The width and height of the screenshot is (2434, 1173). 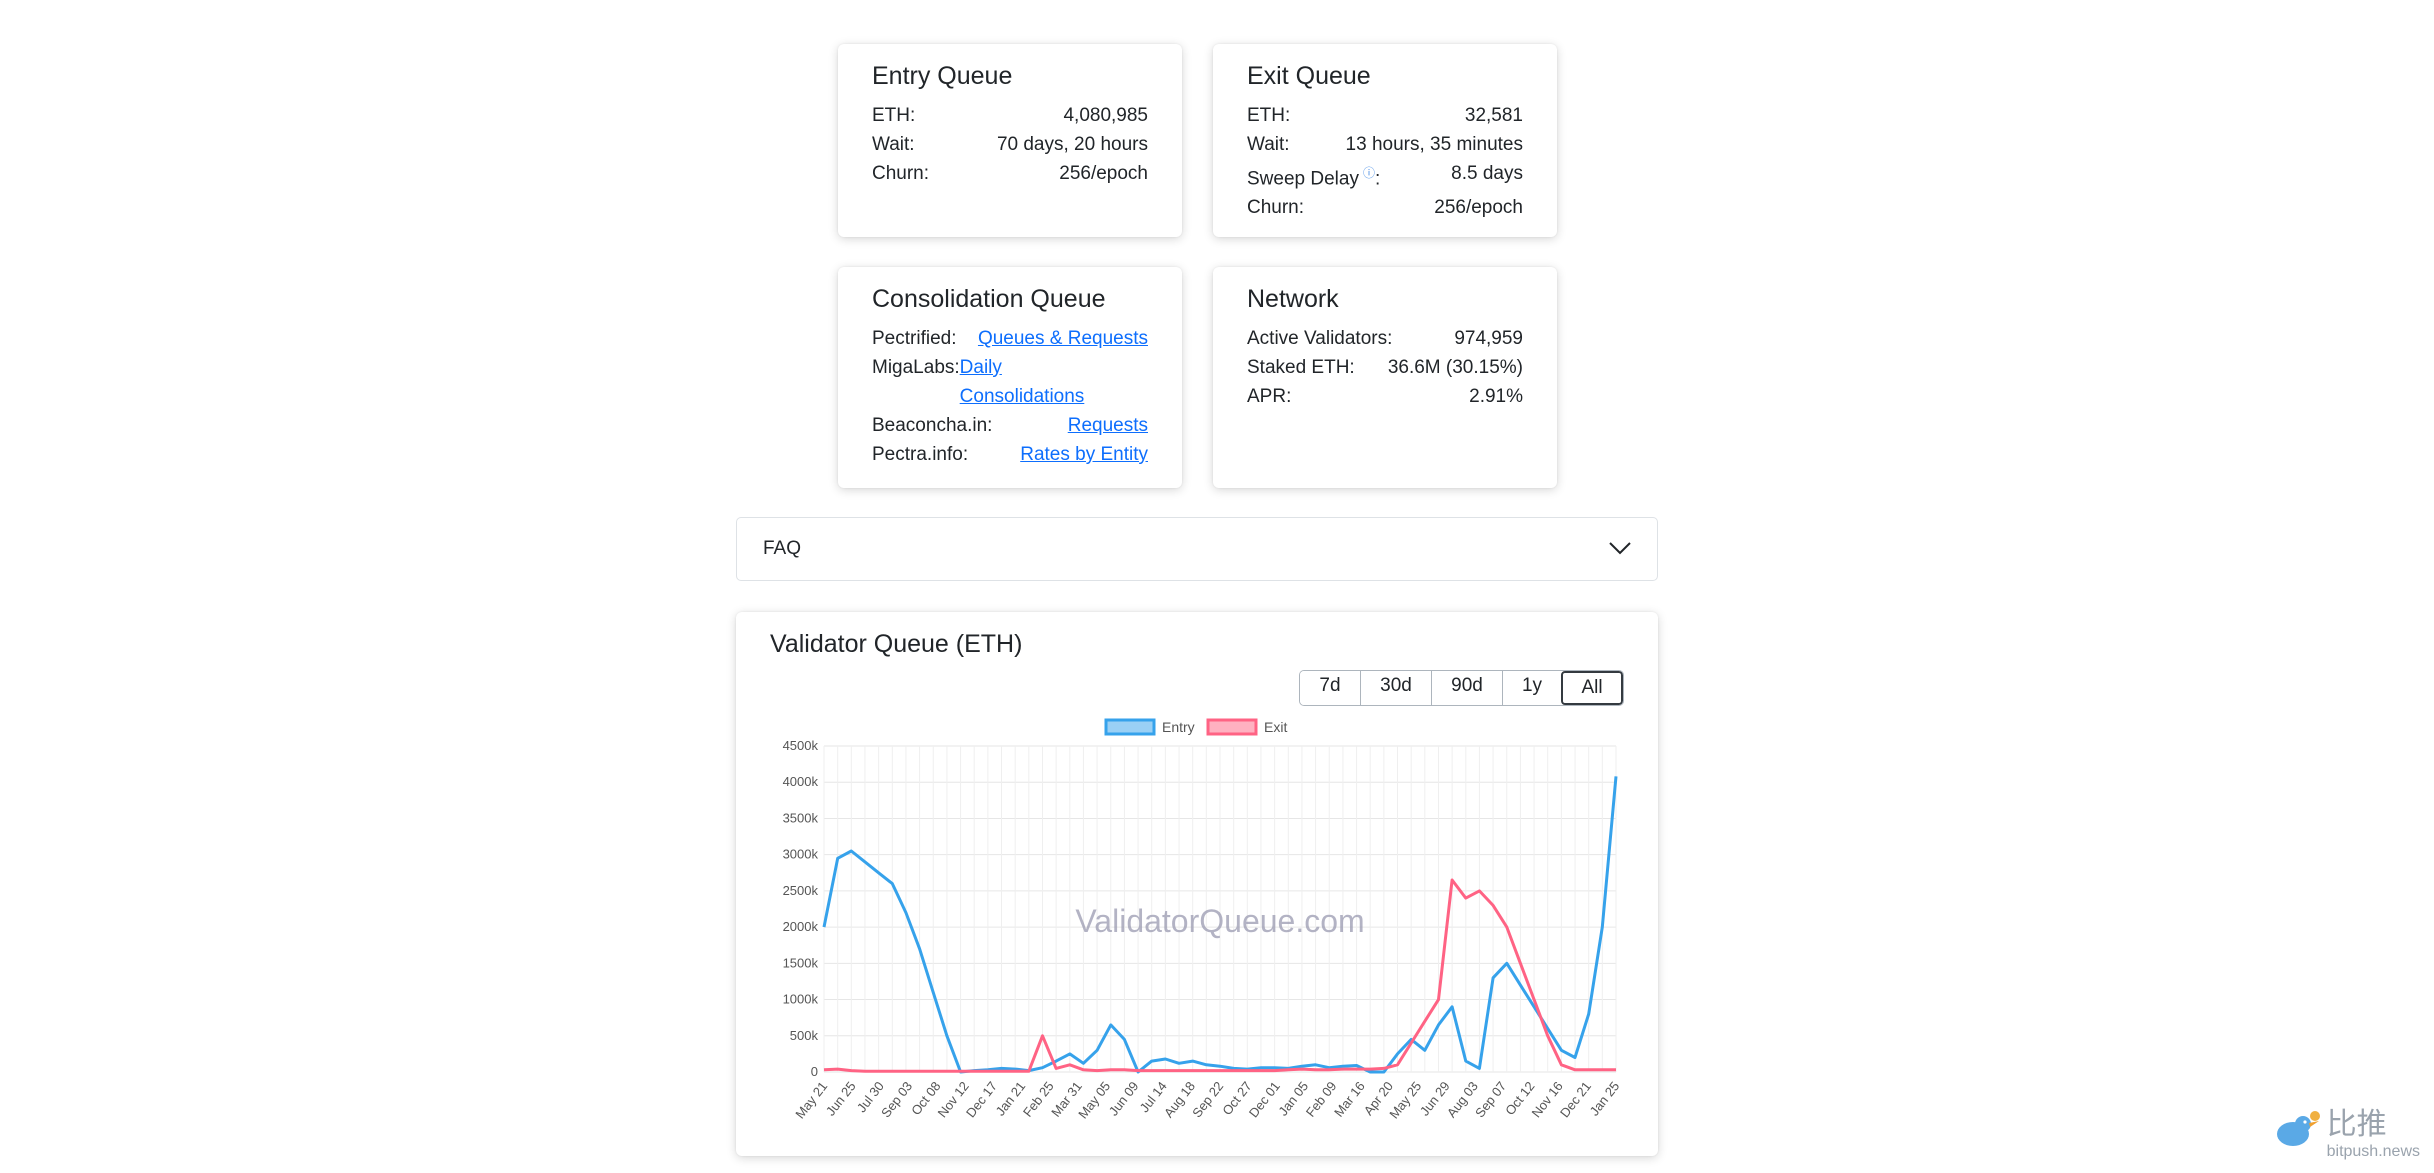 I want to click on watermark-cn-text: 比推, so click(x=2356, y=1124).